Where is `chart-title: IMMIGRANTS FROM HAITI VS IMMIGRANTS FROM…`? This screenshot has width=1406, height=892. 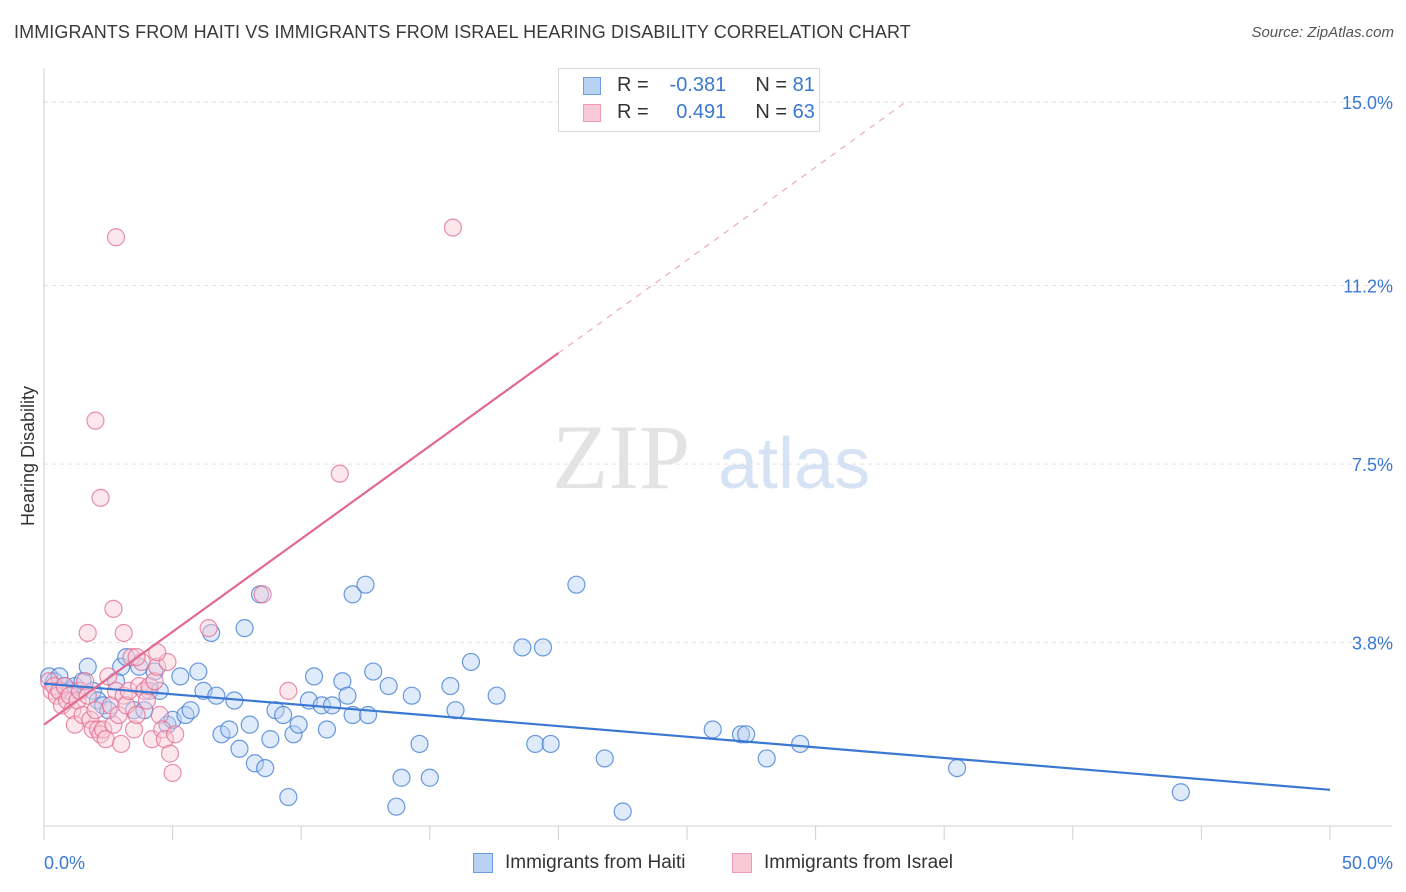
chart-title: IMMIGRANTS FROM HAITI VS IMMIGRANTS FROM… is located at coordinates (462, 32).